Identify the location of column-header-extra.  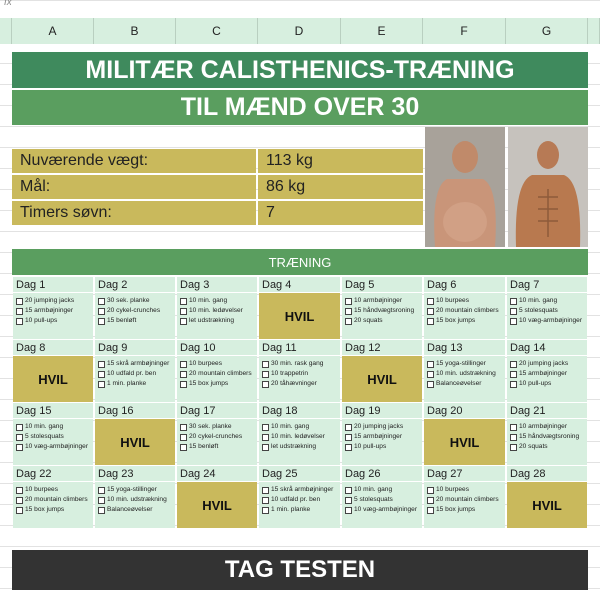
(594, 31).